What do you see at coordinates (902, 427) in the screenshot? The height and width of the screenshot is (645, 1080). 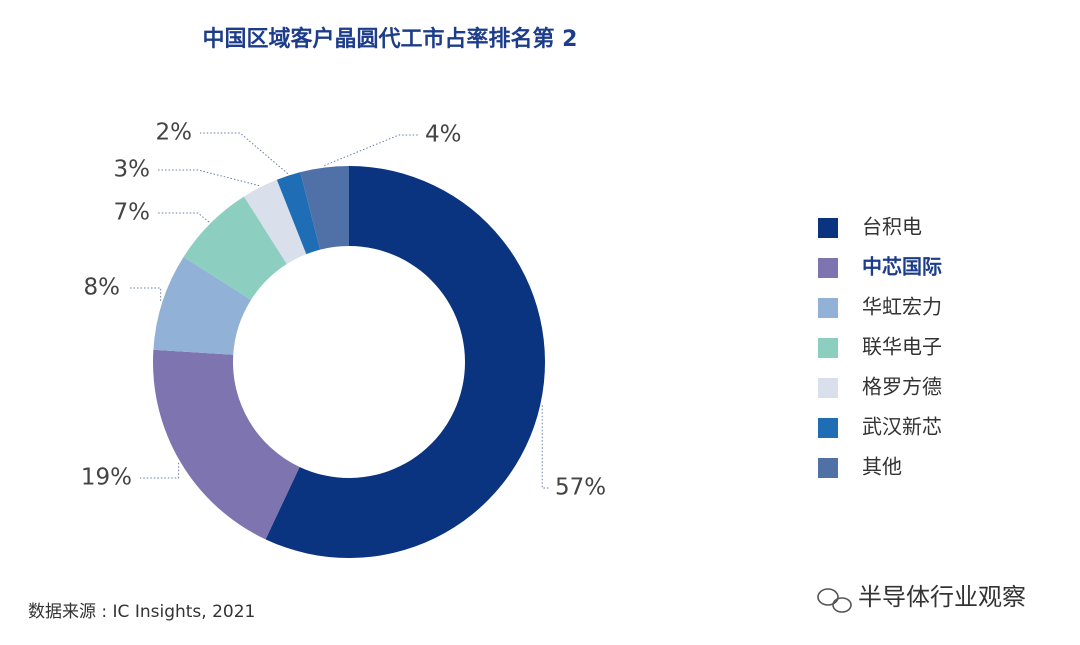 I see `legend-label: 武汉新芯` at bounding box center [902, 427].